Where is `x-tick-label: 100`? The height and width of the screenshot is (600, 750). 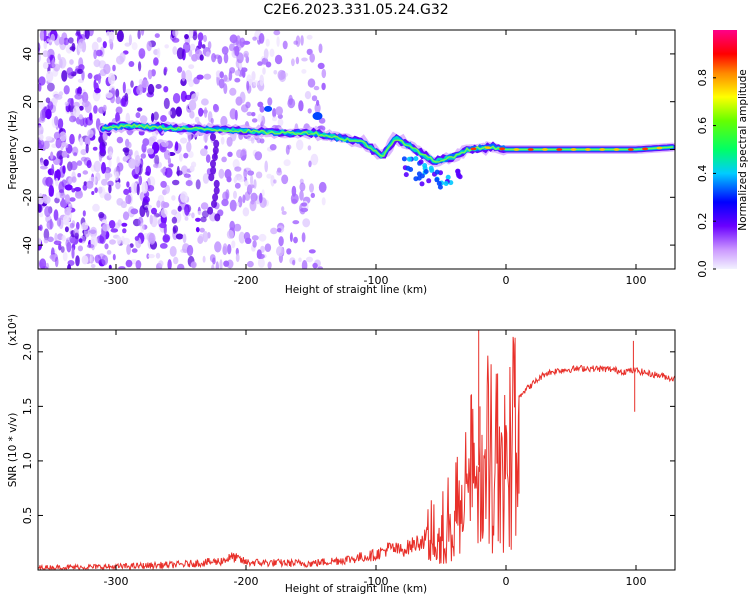
x-tick-label: 100 is located at coordinates (636, 581).